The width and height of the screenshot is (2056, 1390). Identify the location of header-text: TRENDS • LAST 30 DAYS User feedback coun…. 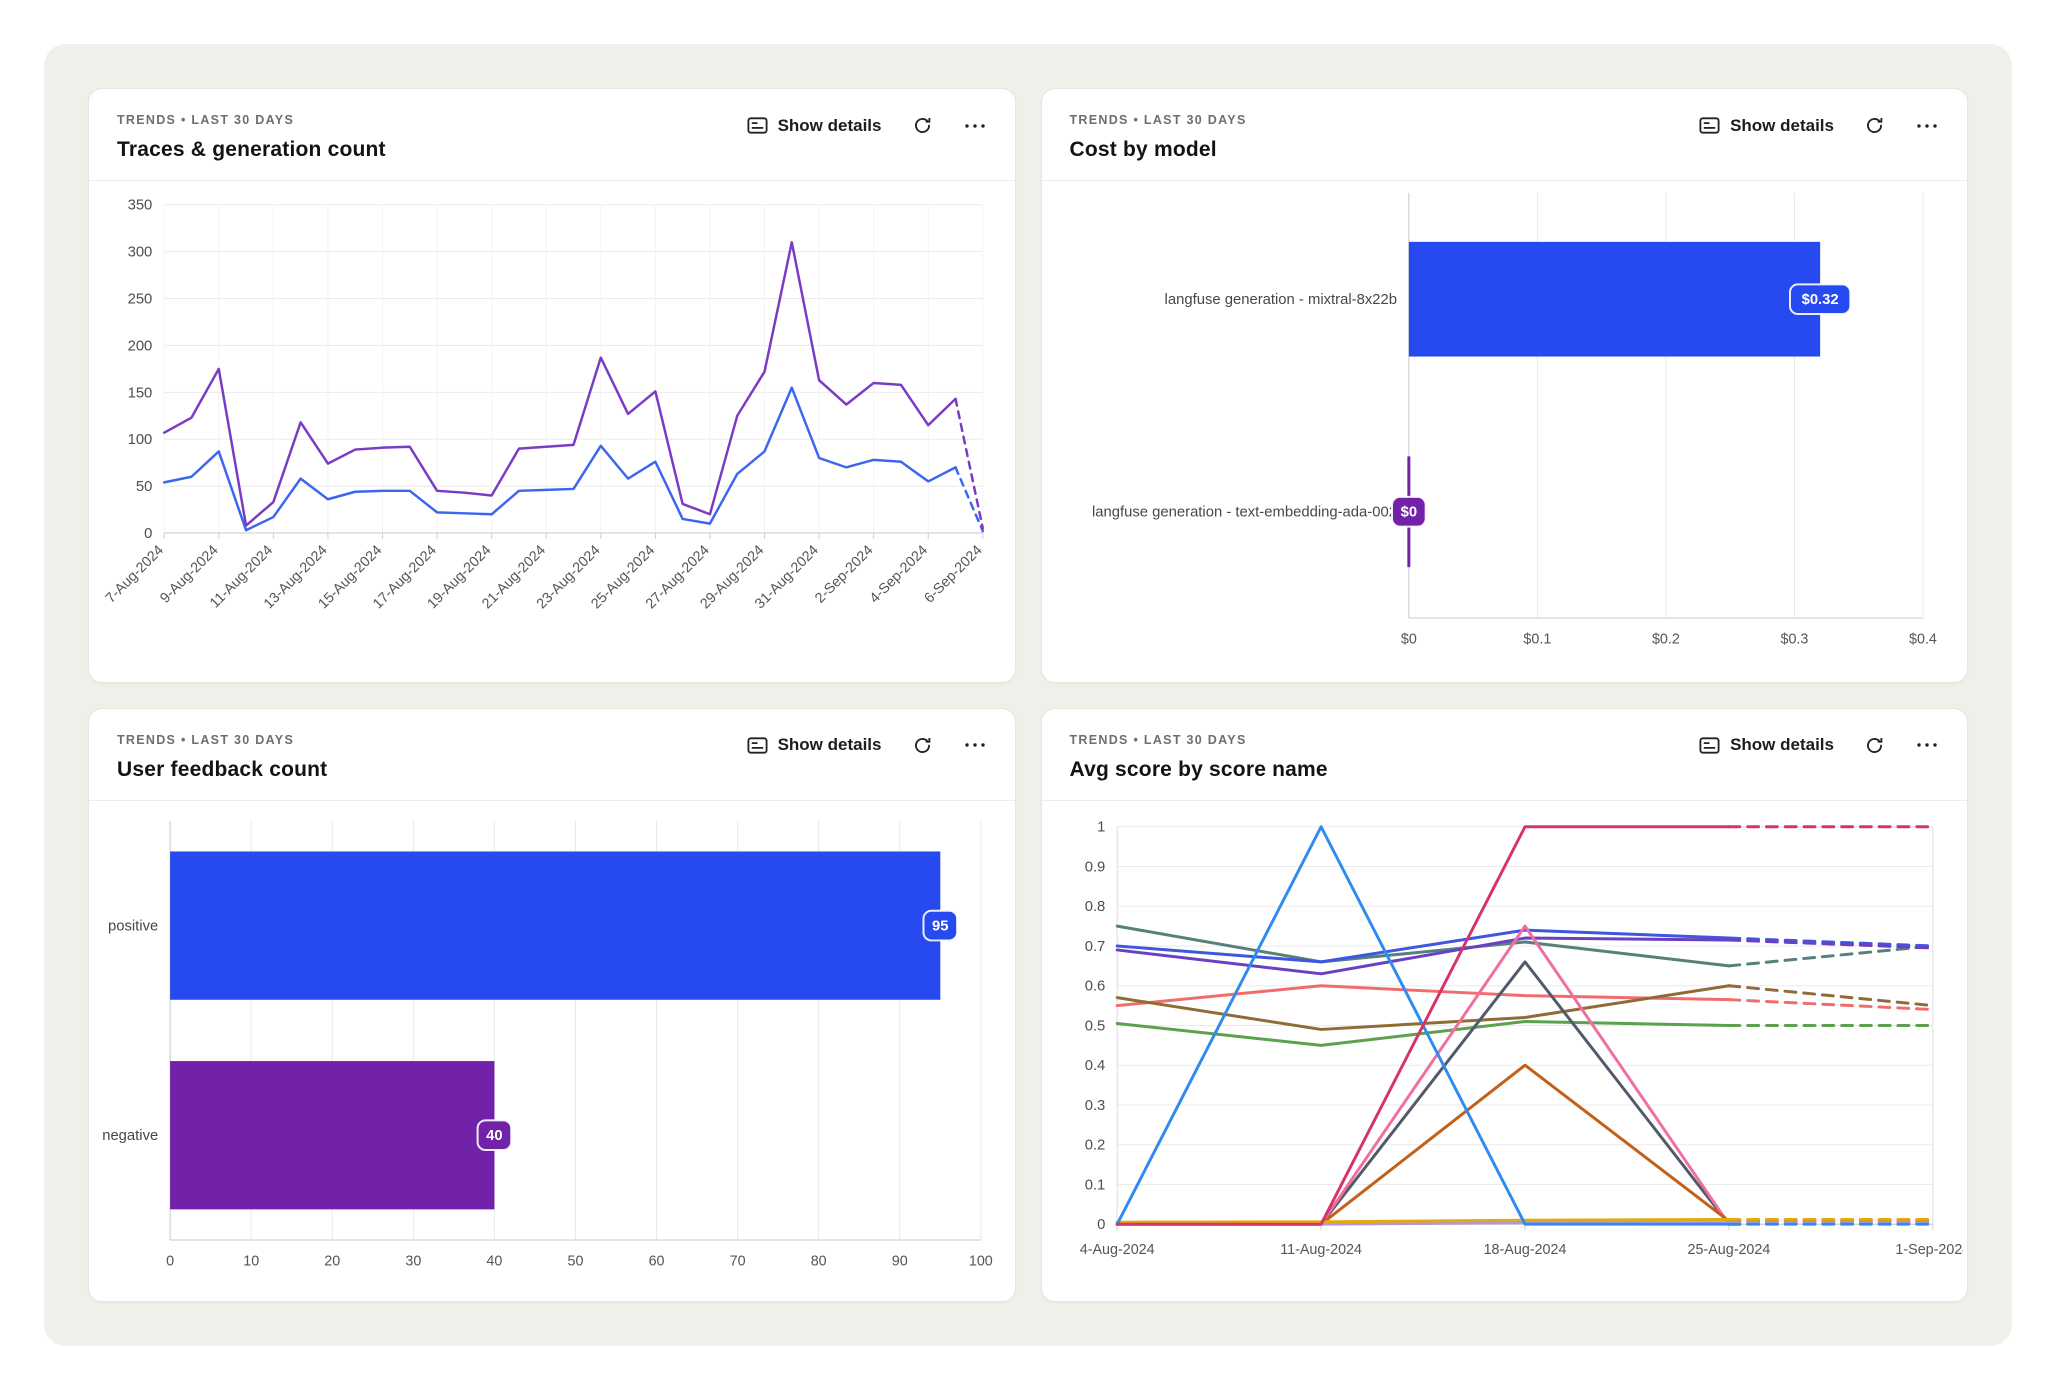
(222, 757).